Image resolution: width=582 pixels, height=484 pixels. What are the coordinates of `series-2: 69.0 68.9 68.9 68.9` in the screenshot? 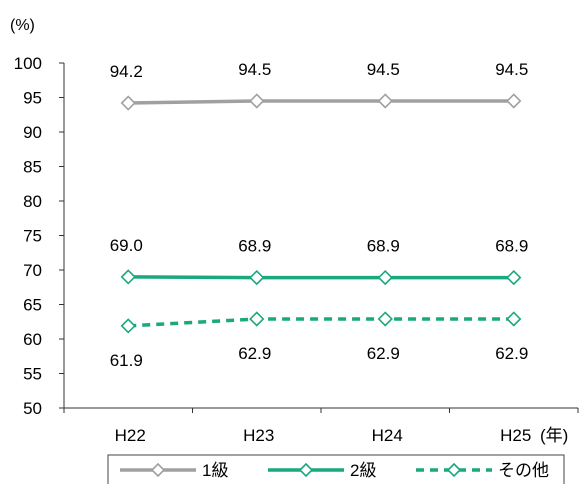 It's located at (319, 261).